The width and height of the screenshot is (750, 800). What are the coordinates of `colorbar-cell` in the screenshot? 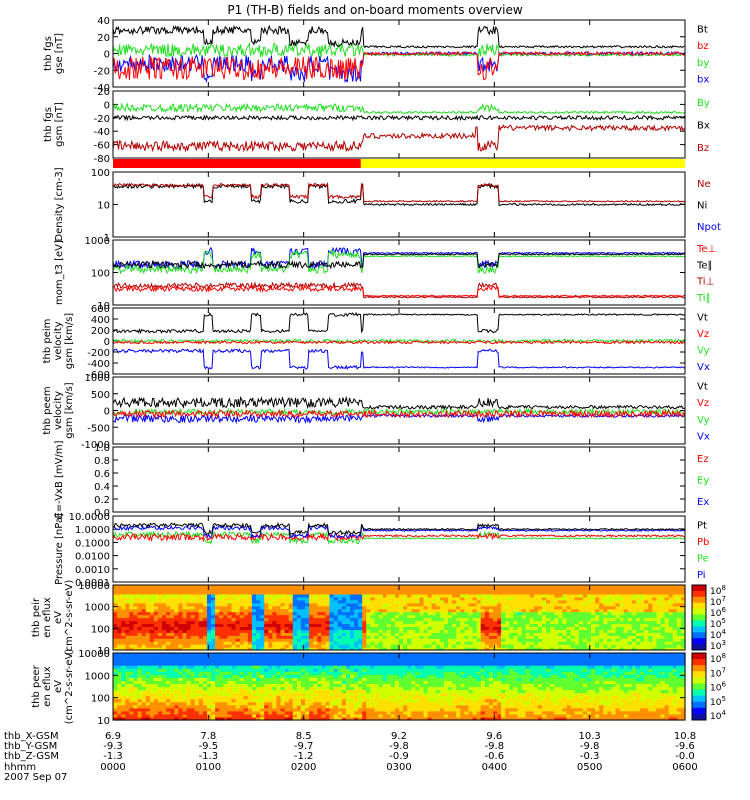 It's located at (699, 623).